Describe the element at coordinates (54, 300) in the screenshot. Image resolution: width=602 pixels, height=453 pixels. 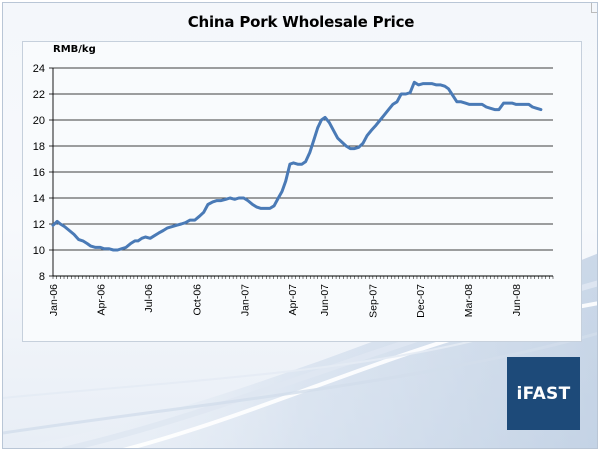
I see `x-tick-label: Jan-06` at that location.